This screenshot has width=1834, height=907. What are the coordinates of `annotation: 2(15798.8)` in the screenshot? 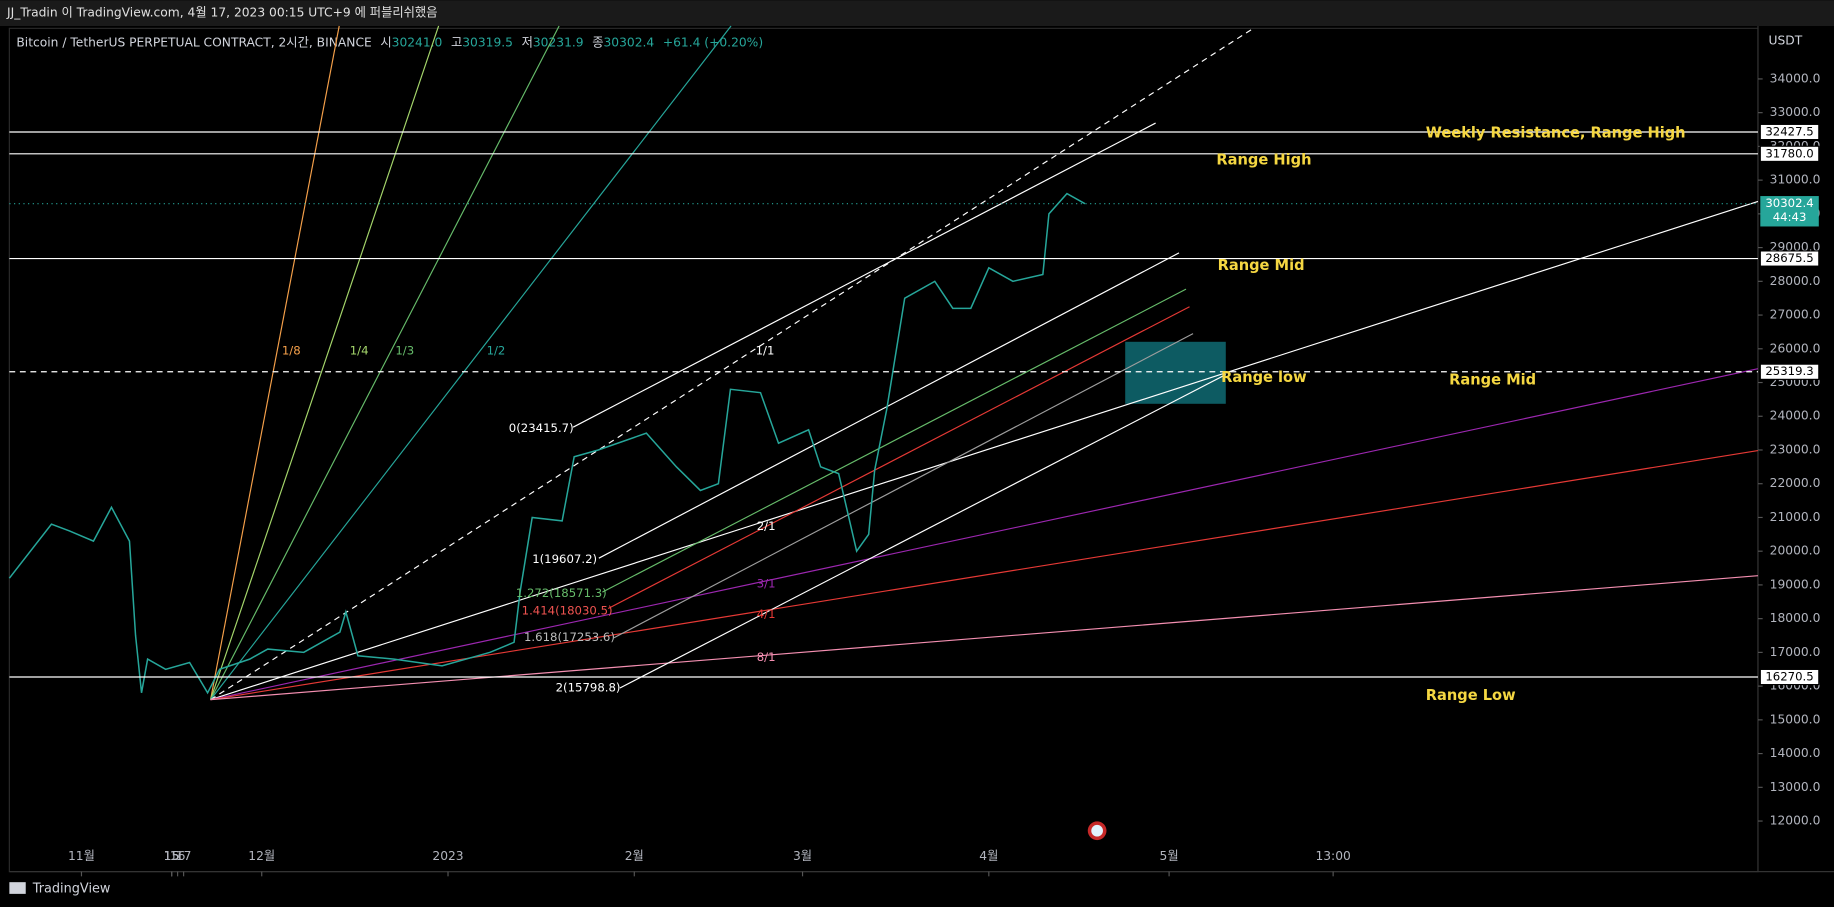 It's located at (588, 688).